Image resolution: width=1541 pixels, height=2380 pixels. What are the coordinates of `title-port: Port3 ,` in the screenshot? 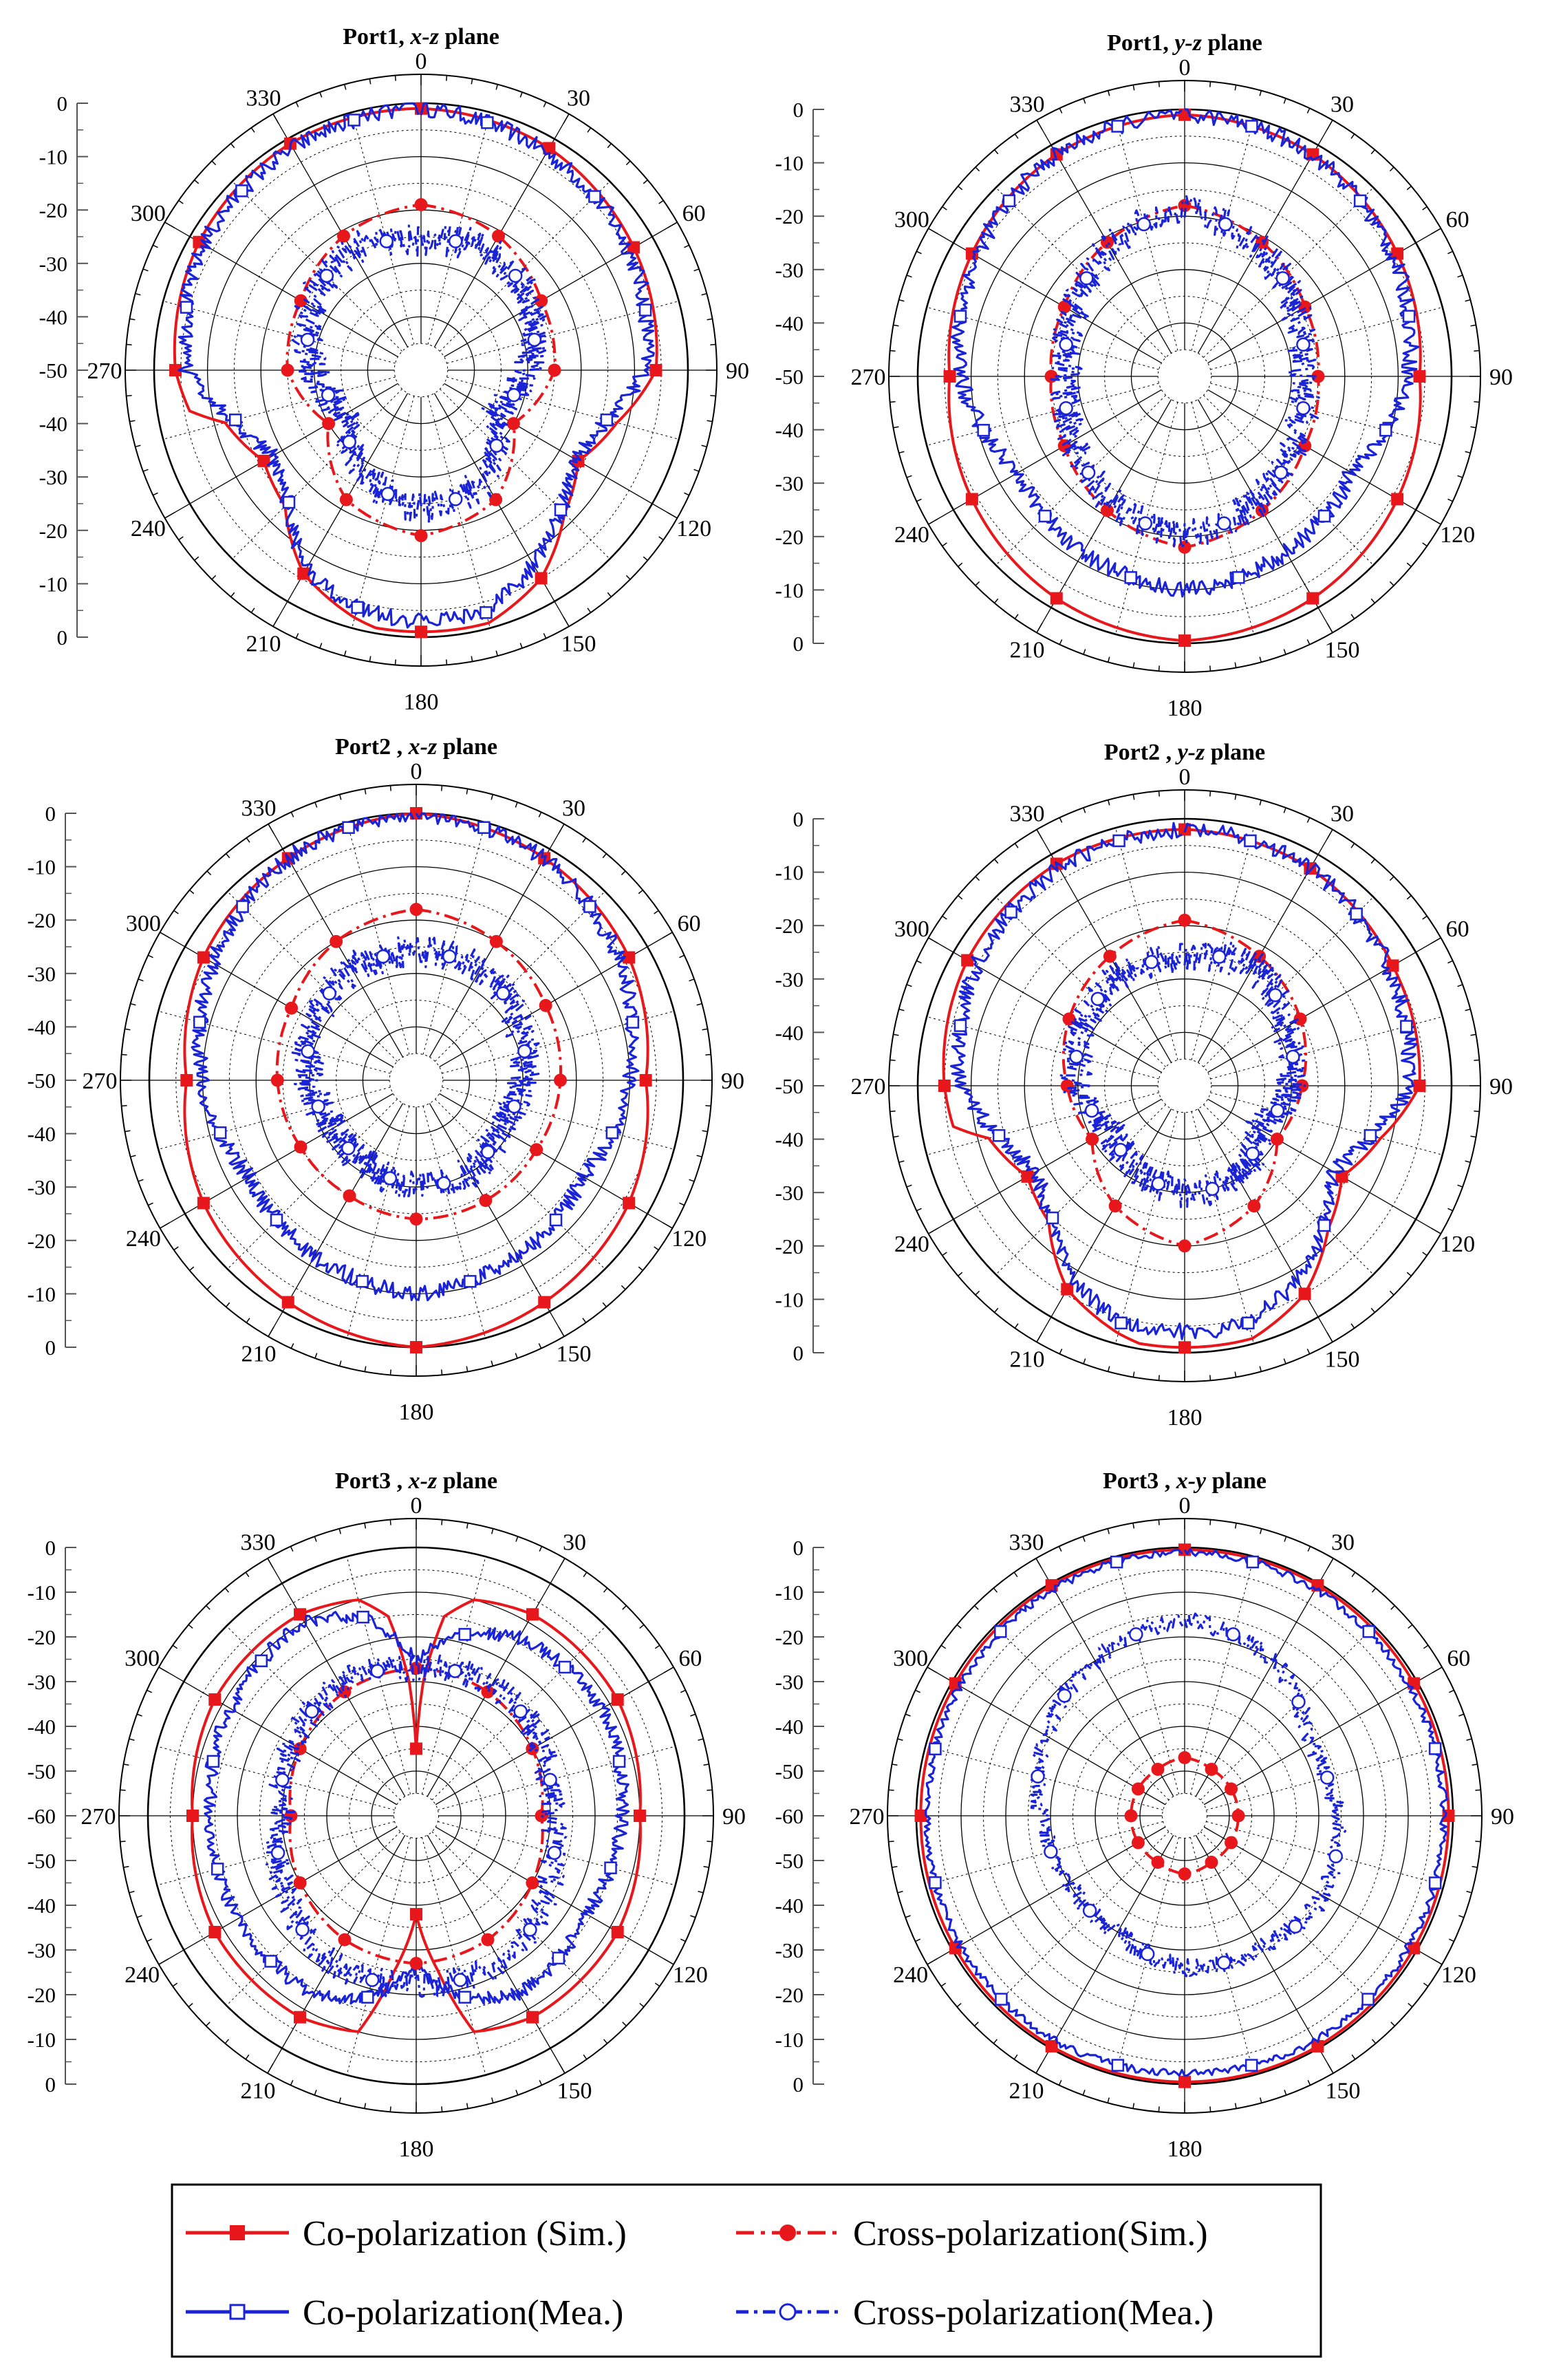 It's located at (372, 1481).